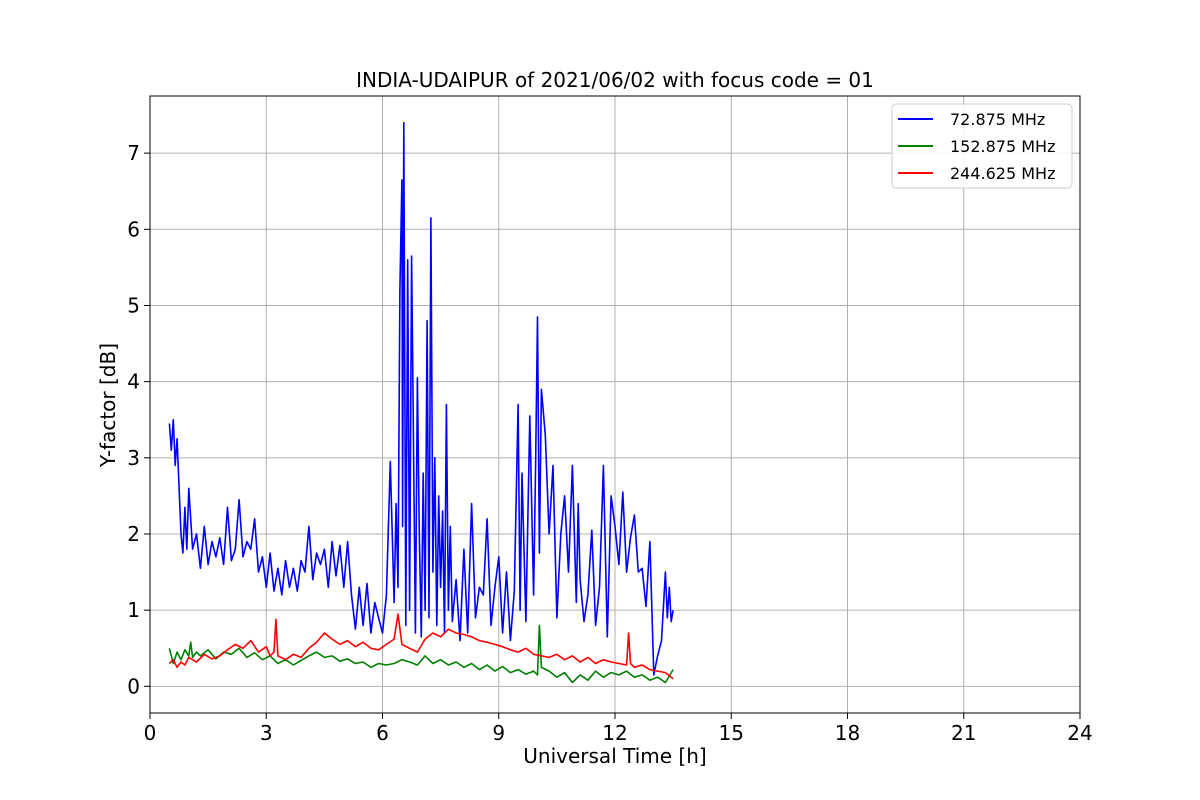 Image resolution: width=1200 pixels, height=800 pixels. What do you see at coordinates (133, 153) in the screenshot?
I see `y-tick-label: 7` at bounding box center [133, 153].